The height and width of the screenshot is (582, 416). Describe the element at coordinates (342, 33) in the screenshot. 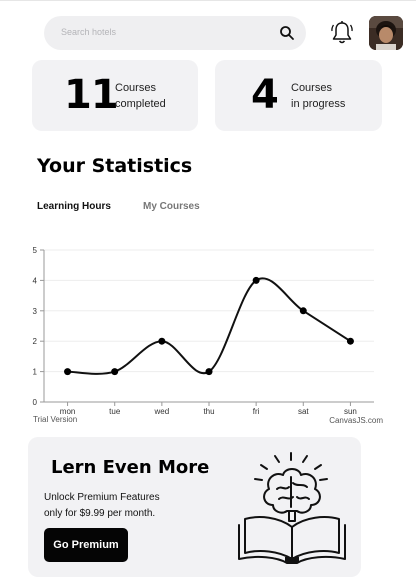

I see `bell-icon` at that location.